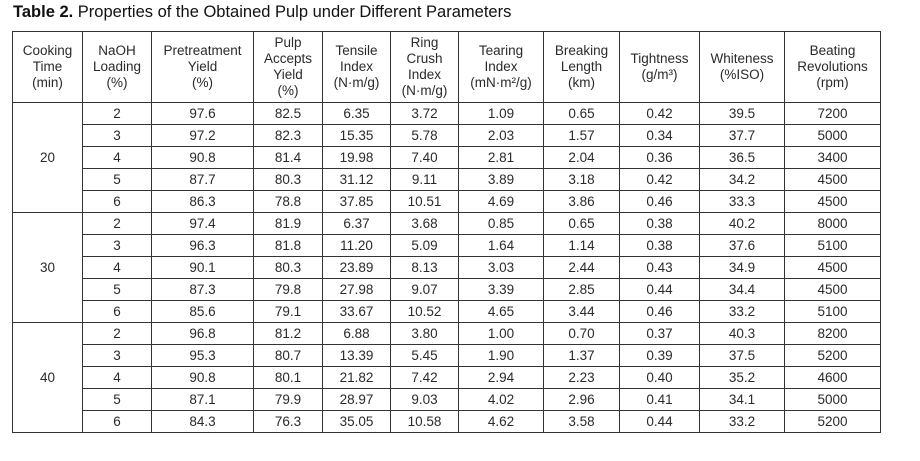  What do you see at coordinates (424, 289) in the screenshot?
I see `table-cell: 9.07` at bounding box center [424, 289].